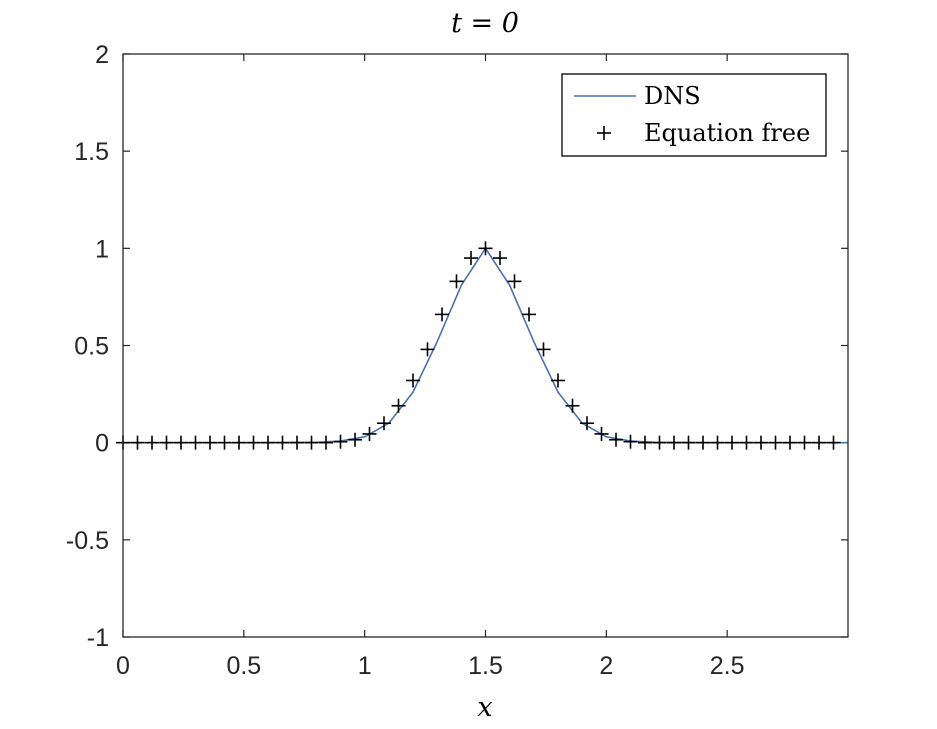 Image resolution: width=937 pixels, height=729 pixels. I want to click on legend-equation-free-label: Equation free, so click(727, 133).